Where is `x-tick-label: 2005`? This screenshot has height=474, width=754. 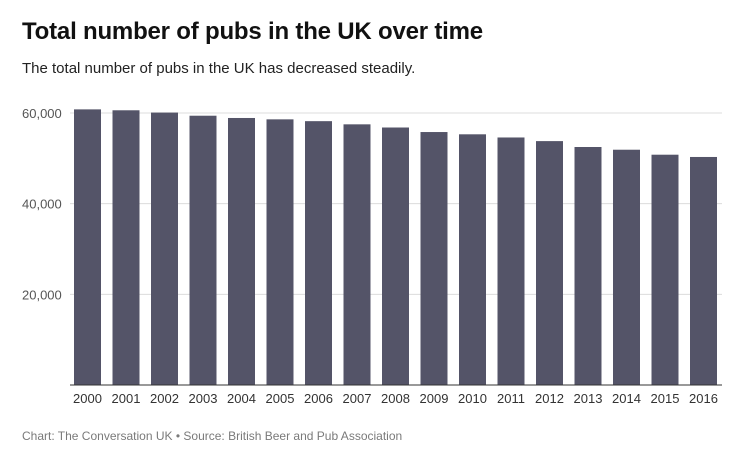 x-tick-label: 2005 is located at coordinates (280, 398).